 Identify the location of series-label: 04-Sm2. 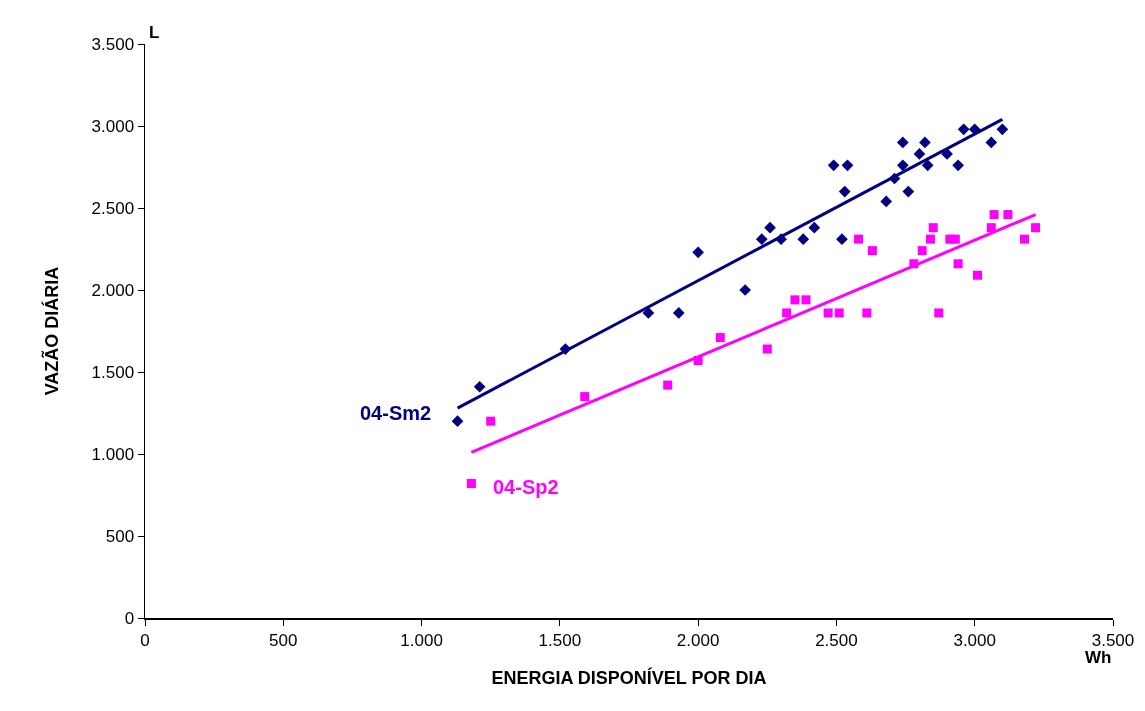
(396, 413).